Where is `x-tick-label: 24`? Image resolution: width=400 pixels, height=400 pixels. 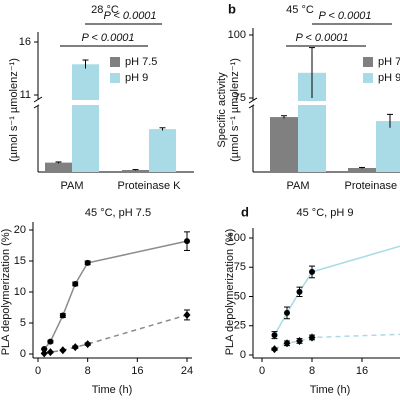 x-tick-label: 24 is located at coordinates (187, 371).